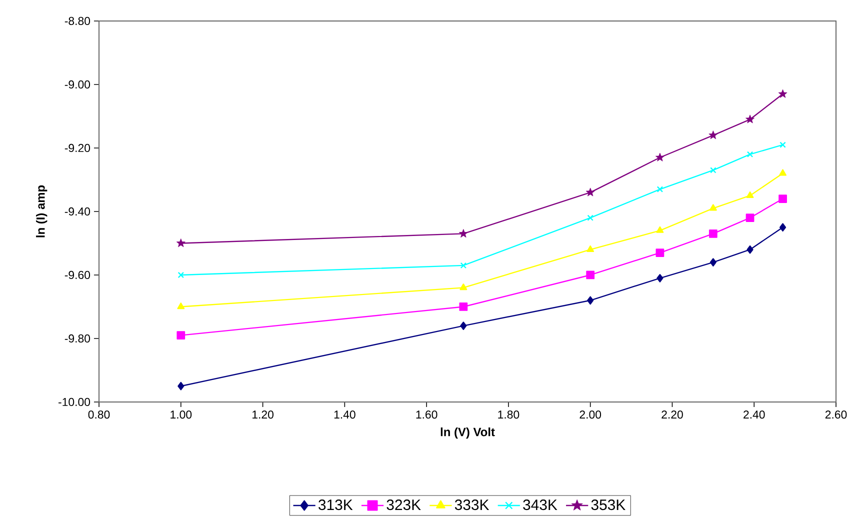 The height and width of the screenshot is (526, 856). I want to click on legend-label: 353K, so click(608, 505).